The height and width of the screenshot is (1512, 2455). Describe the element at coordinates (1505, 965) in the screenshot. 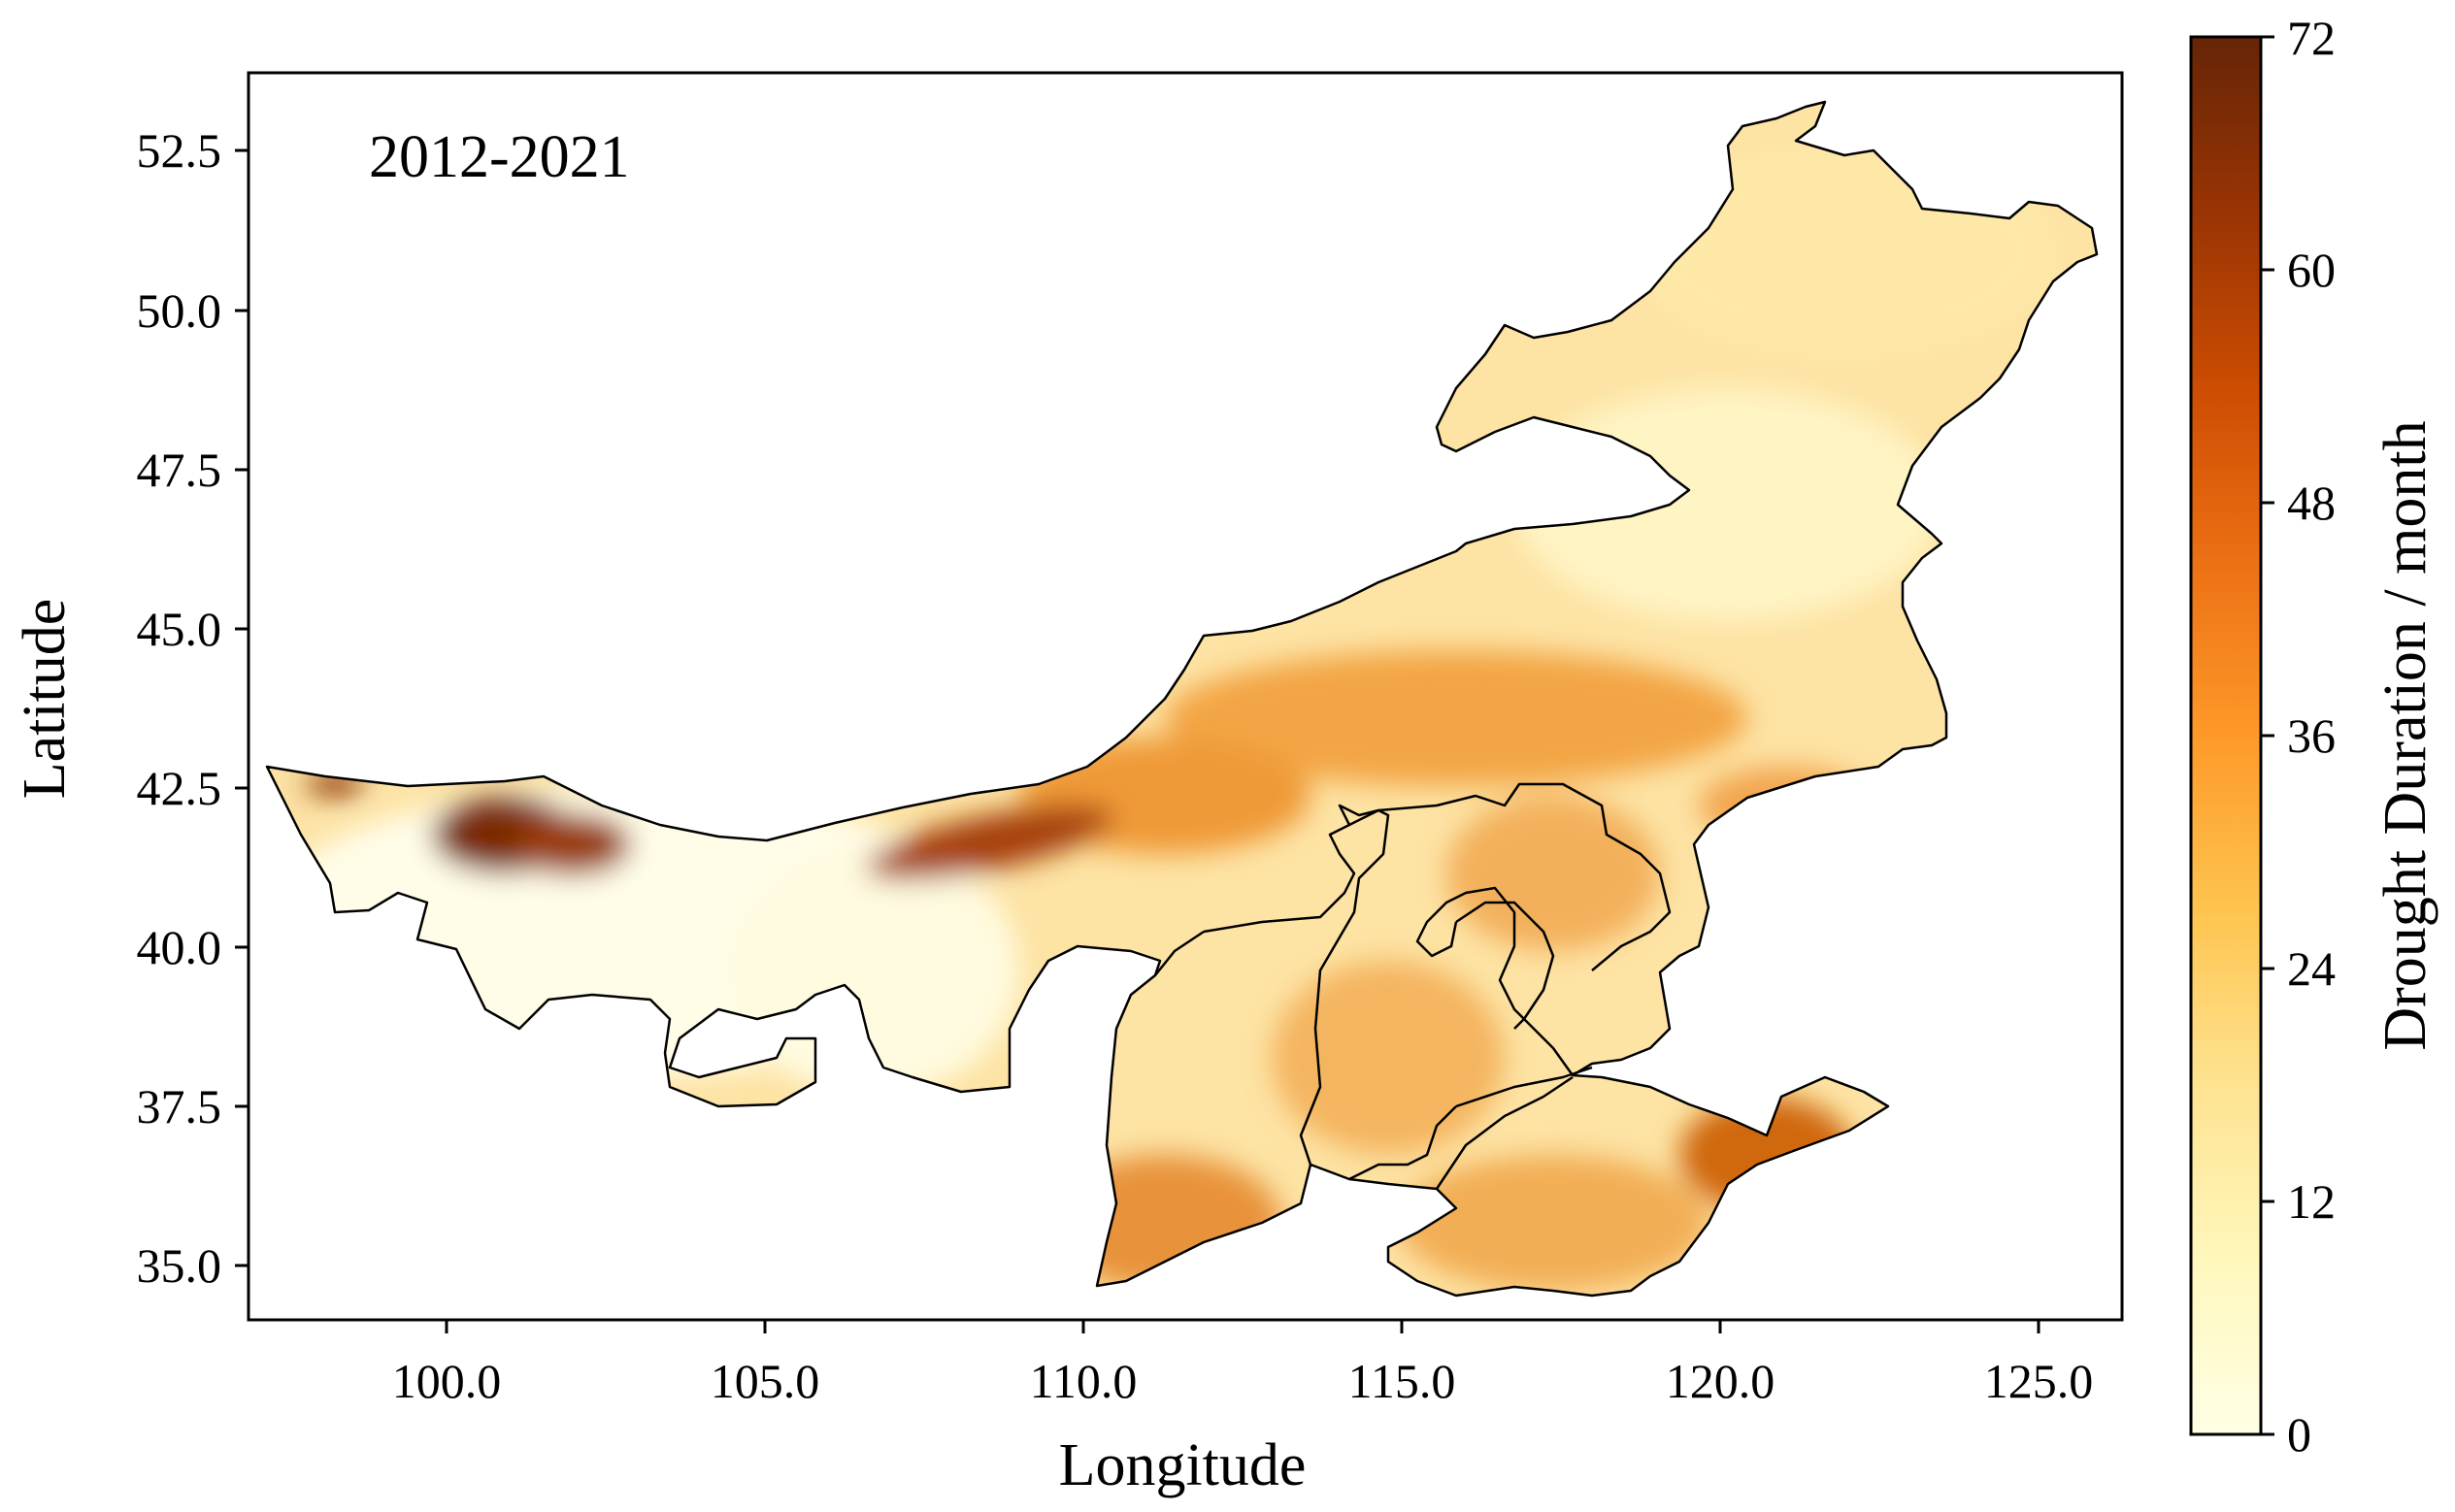

I see `province-border-beijing-tianjin` at that location.